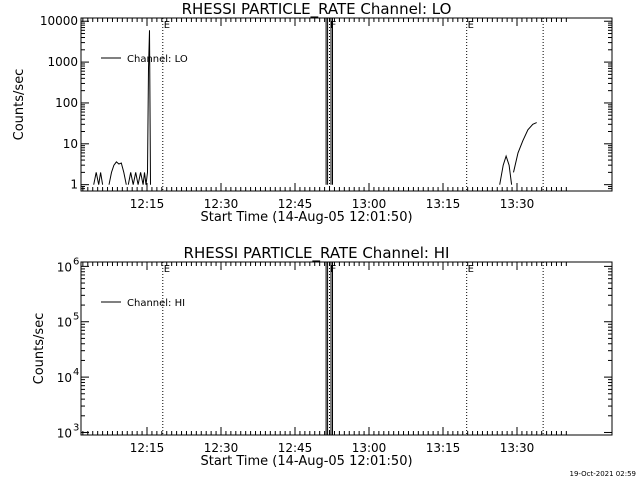 This screenshot has width=640, height=484. Describe the element at coordinates (147, 448) in the screenshot. I see `panel-1-x-tick-label: 12:15` at that location.